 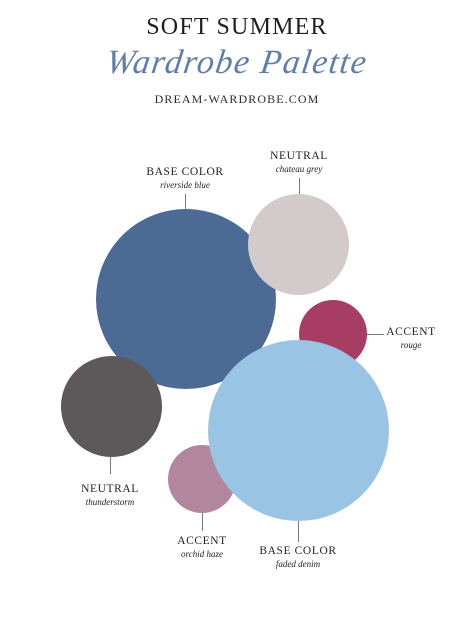 What do you see at coordinates (202, 554) in the screenshot?
I see `color-name-label: orchid haze` at bounding box center [202, 554].